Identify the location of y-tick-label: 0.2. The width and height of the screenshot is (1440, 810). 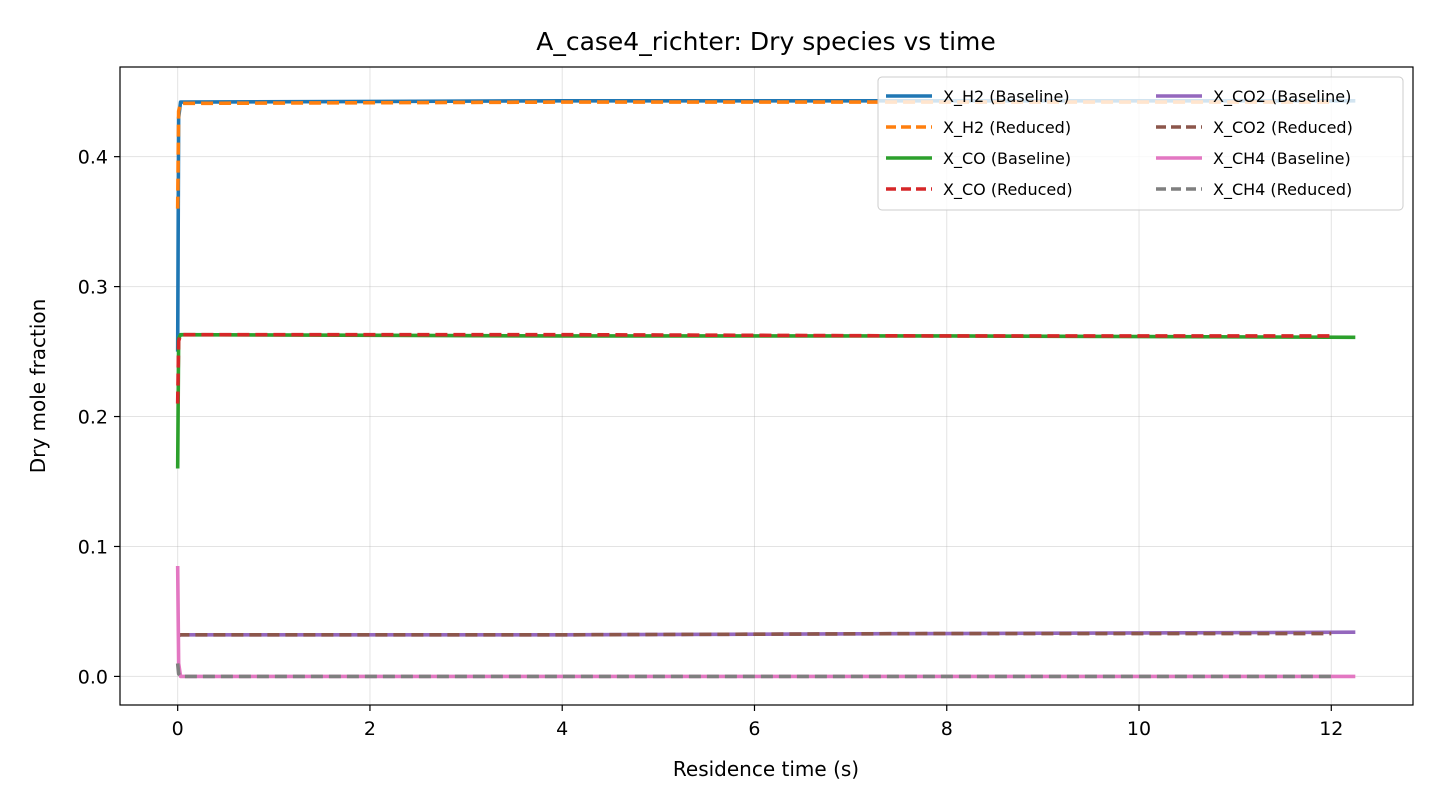
(93, 418).